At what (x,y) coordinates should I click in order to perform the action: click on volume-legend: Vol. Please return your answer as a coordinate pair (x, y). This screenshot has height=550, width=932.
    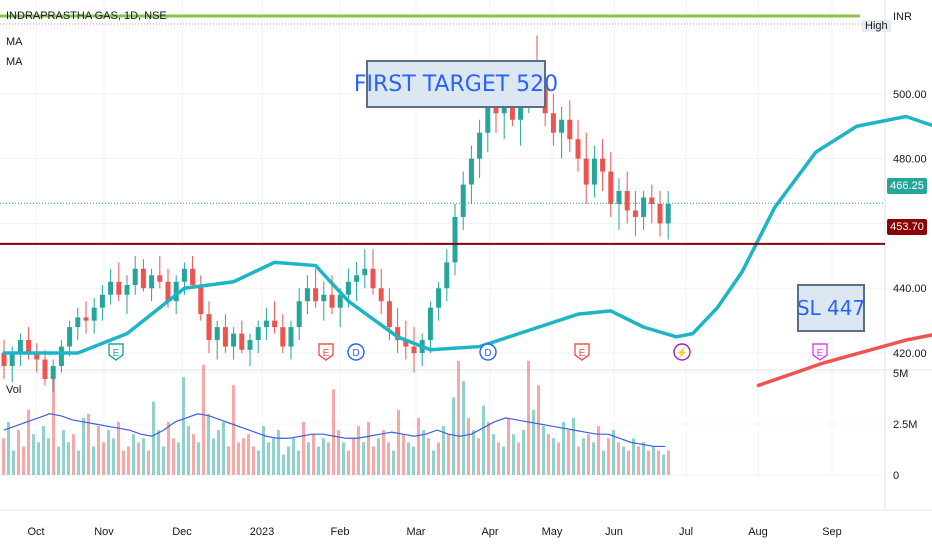
    Looking at the image, I should click on (14, 390).